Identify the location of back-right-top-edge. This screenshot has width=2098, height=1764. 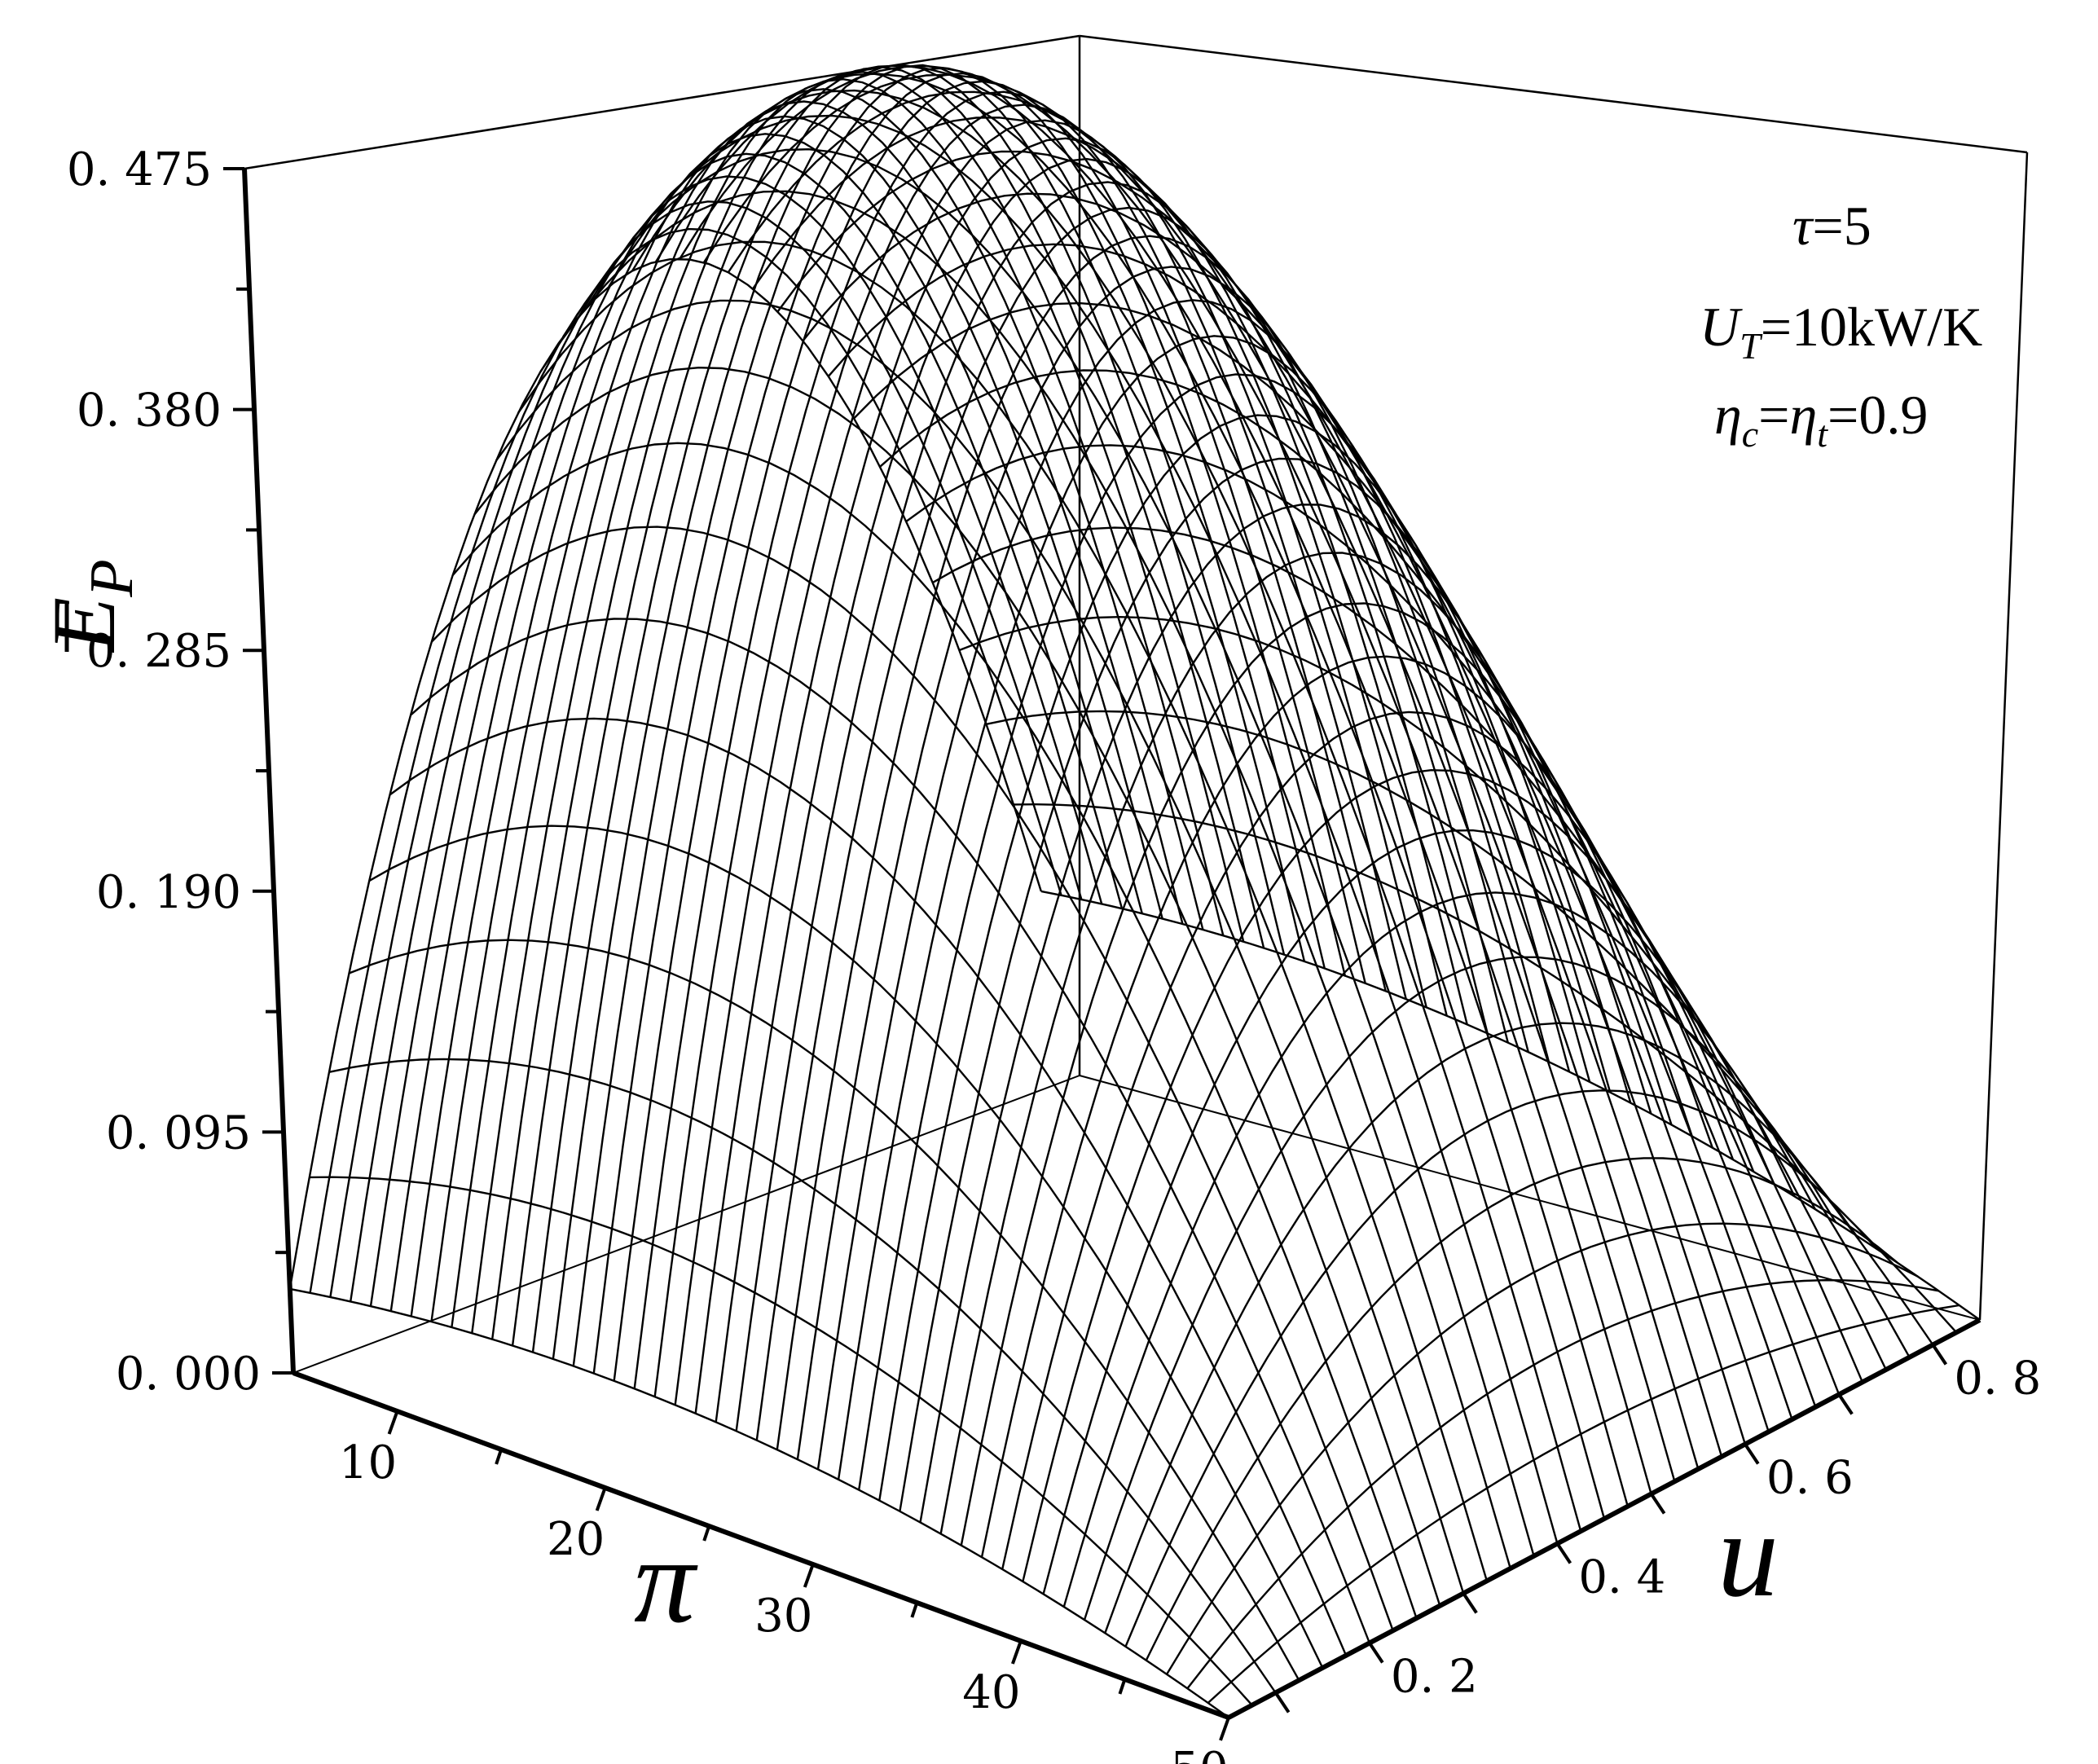
(1553, 94).